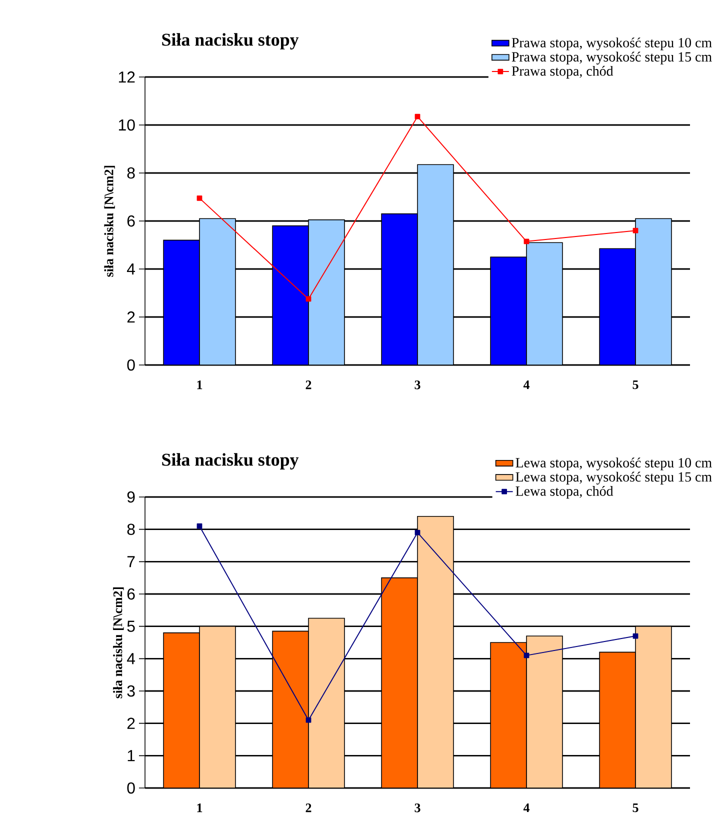 The image size is (716, 830). Describe the element at coordinates (126, 77) in the screenshot. I see `y-tick-label: 12` at that location.